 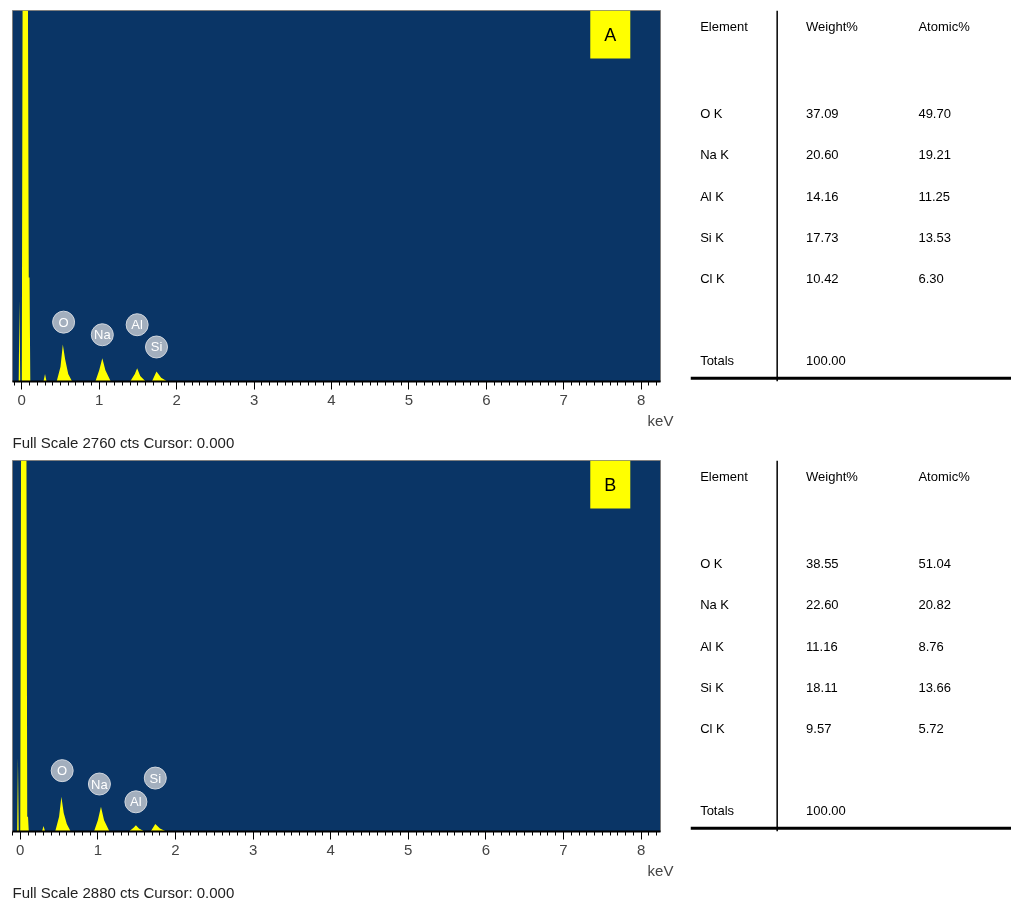 I want to click on text: 37.09, so click(x=822, y=114).